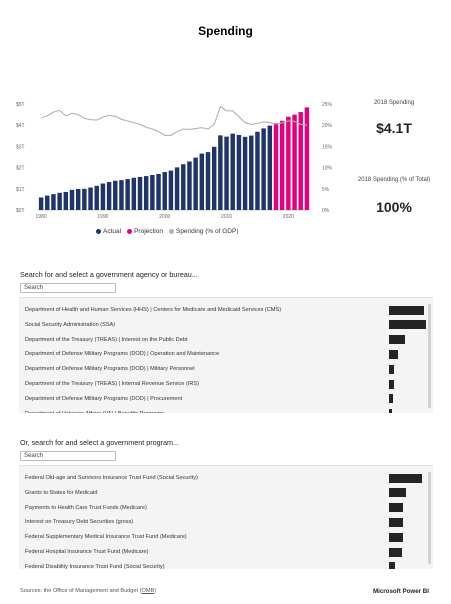 The width and height of the screenshot is (451, 604). I want to click on legend-item-gdp: Spending (% of GDP), so click(203, 231).